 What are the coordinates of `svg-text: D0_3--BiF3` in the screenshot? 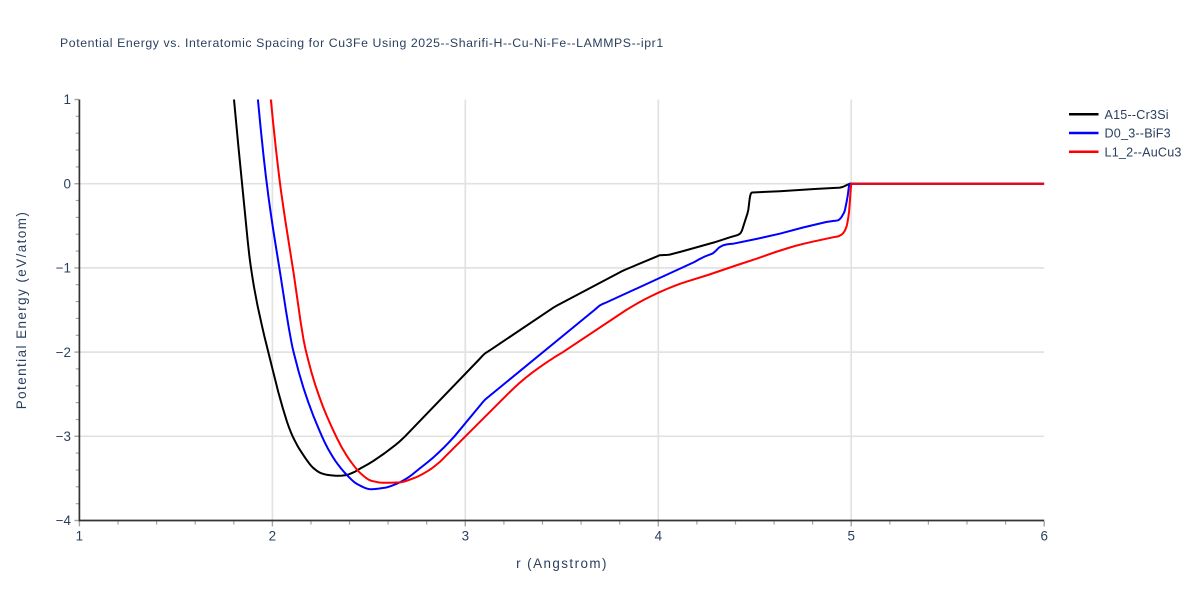 It's located at (1138, 134).